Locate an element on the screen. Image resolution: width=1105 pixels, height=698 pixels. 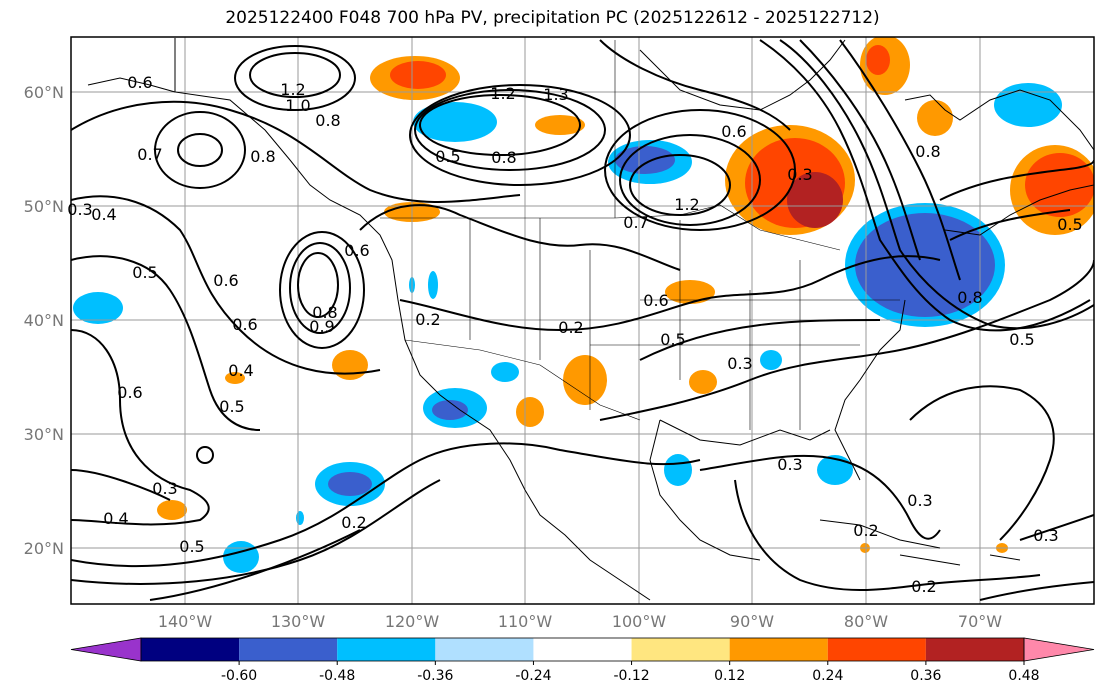
lat-label: 60°N is located at coordinates (44, 92).